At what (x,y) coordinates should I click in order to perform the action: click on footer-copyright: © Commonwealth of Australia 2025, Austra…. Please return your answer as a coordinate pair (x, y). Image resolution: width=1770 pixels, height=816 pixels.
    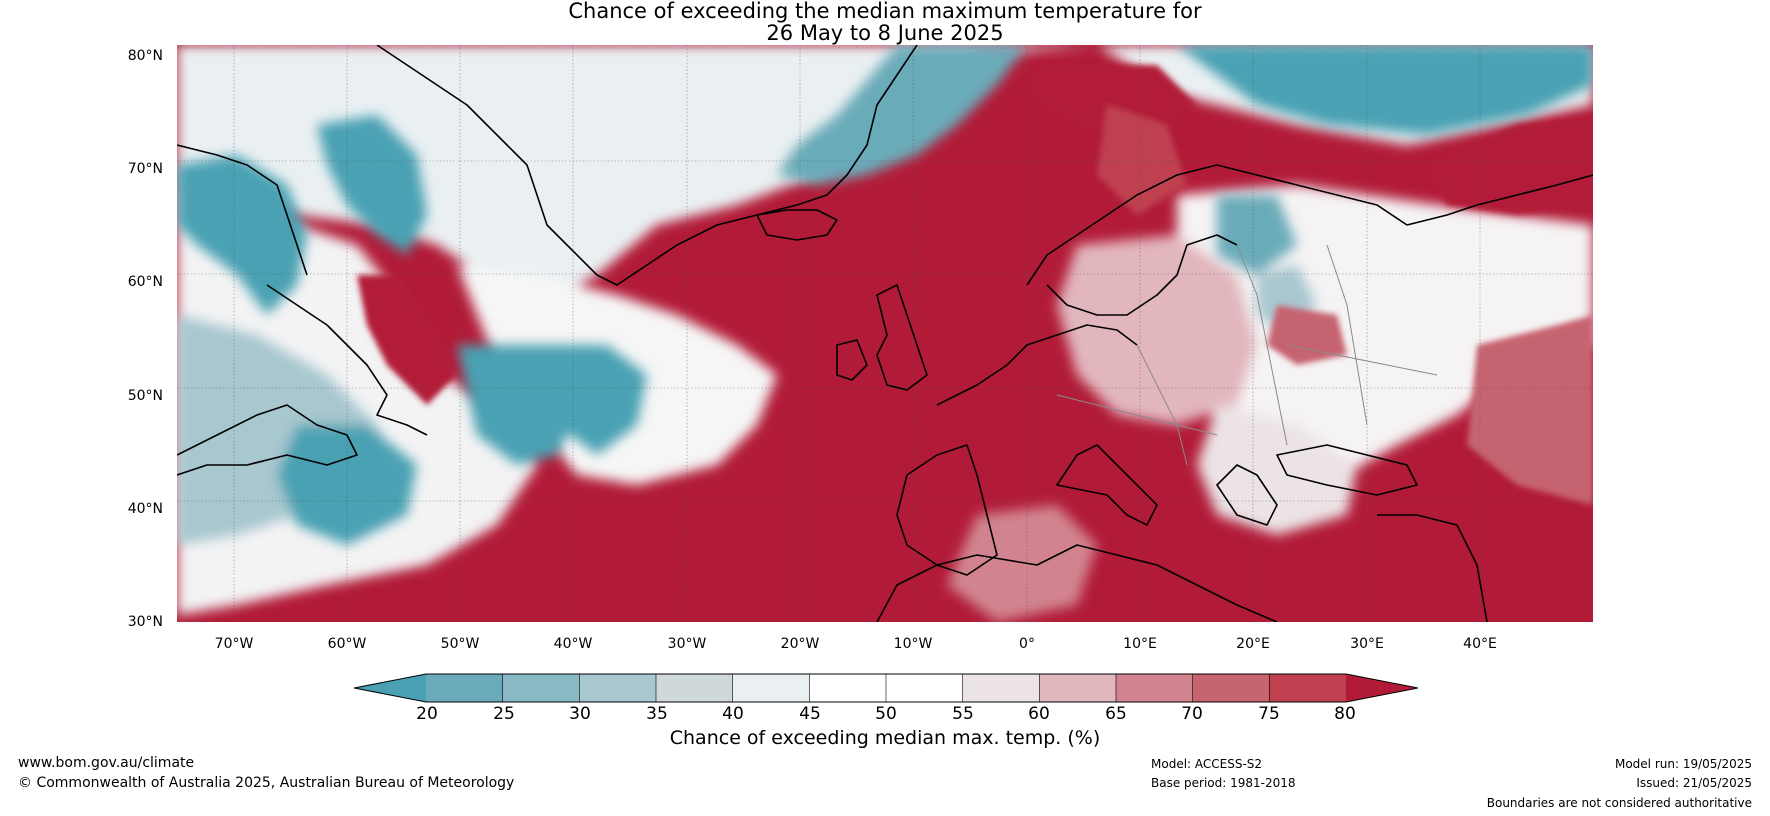
    Looking at the image, I should click on (266, 783).